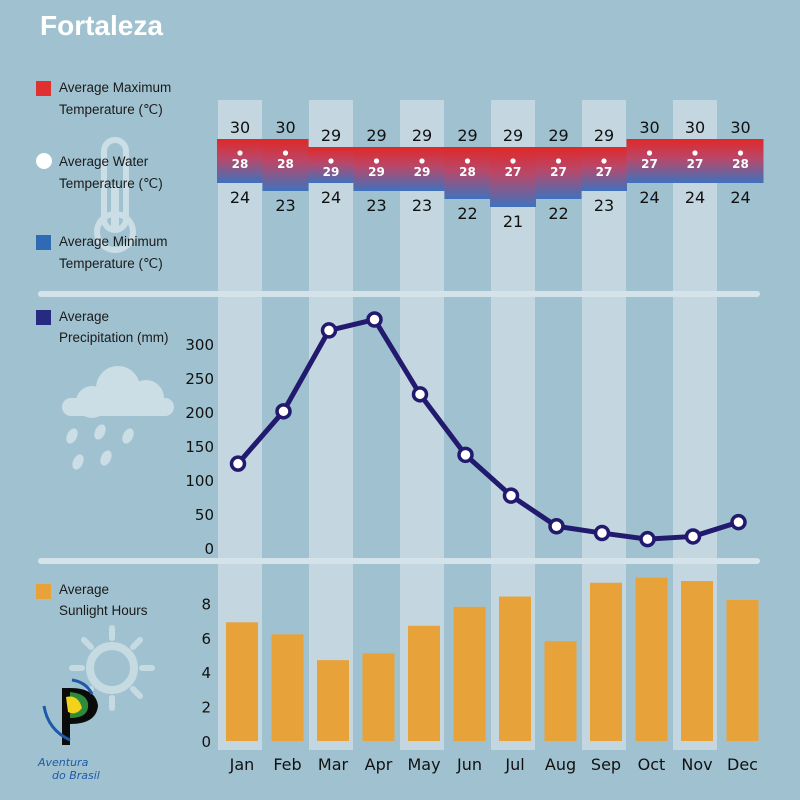 Image resolution: width=800 pixels, height=800 pixels. I want to click on precip-tick-label: 0, so click(209, 549).